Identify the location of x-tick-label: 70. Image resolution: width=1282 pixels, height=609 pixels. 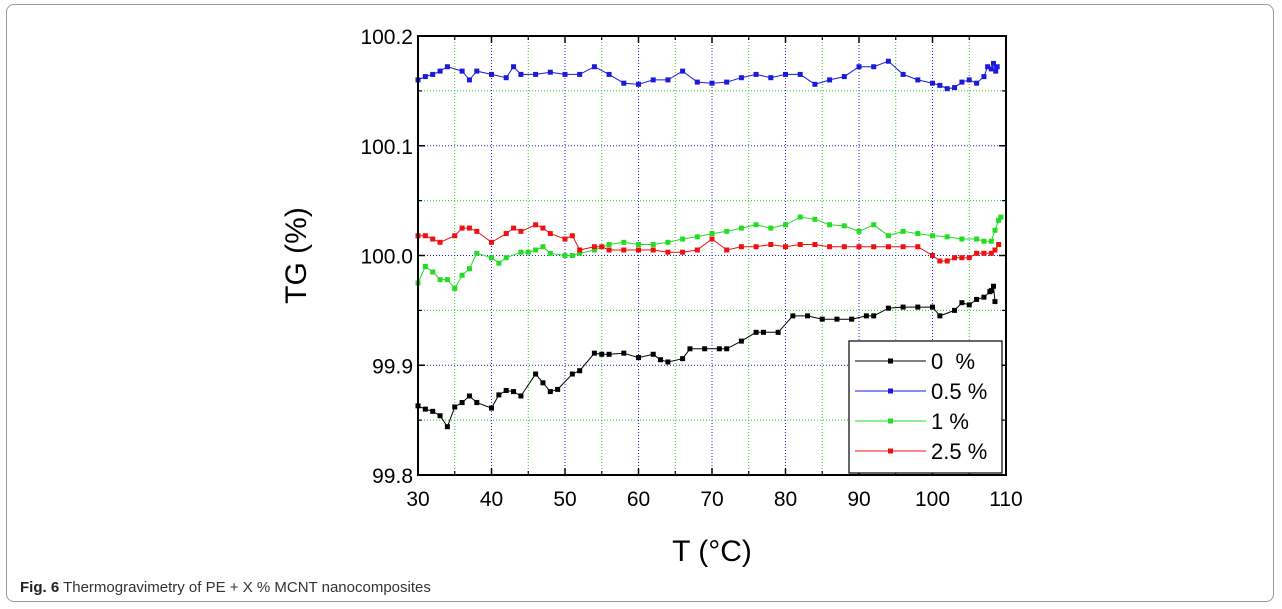
(711, 499).